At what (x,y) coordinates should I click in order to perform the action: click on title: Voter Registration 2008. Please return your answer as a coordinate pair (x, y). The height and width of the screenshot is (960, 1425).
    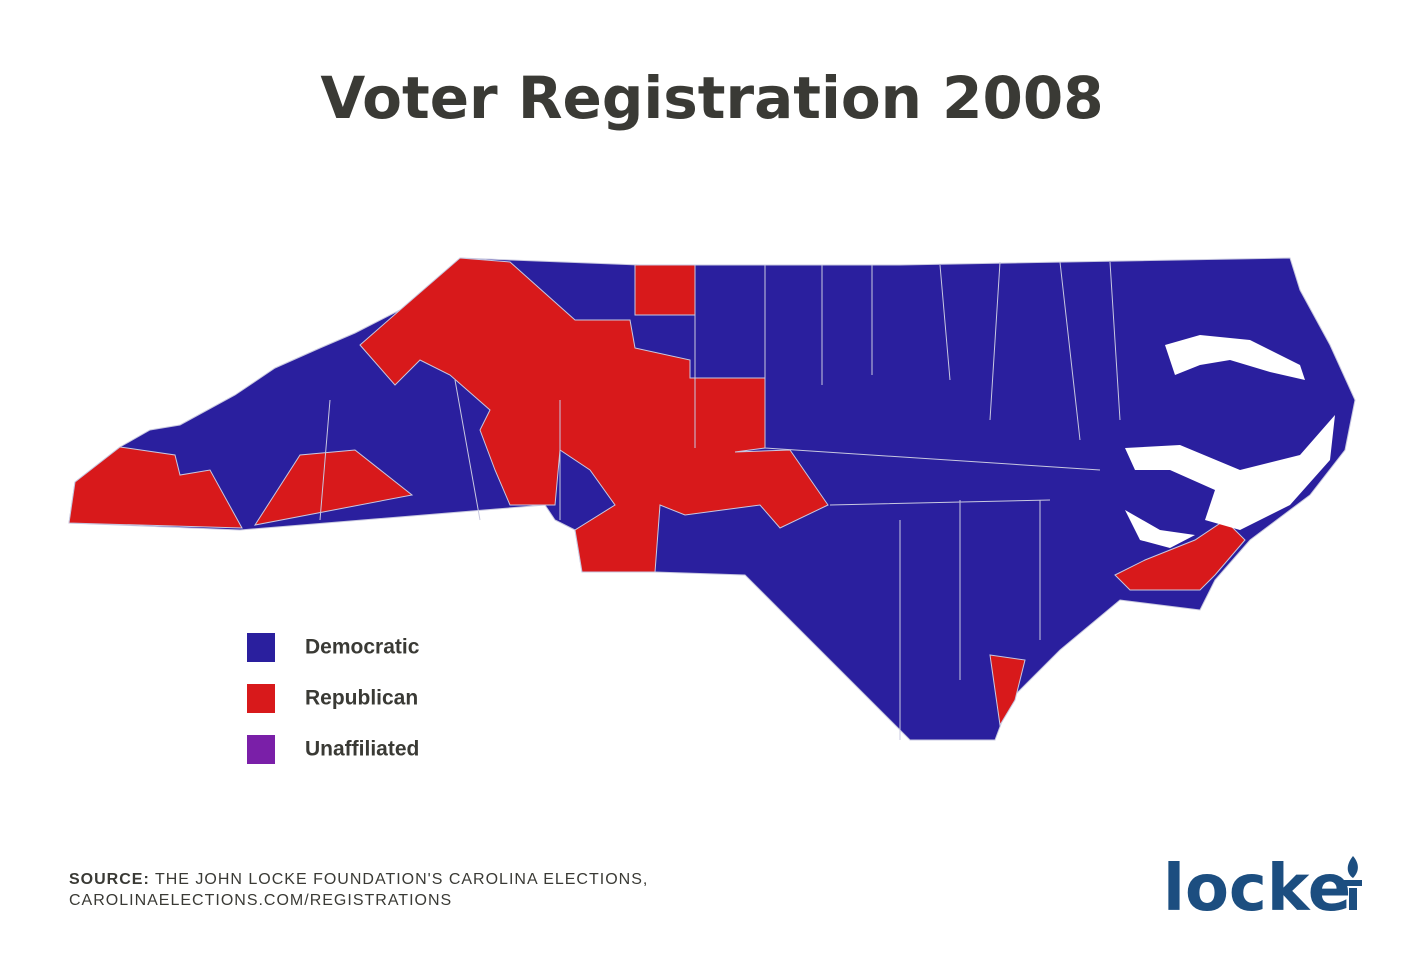
    Looking at the image, I should click on (711, 98).